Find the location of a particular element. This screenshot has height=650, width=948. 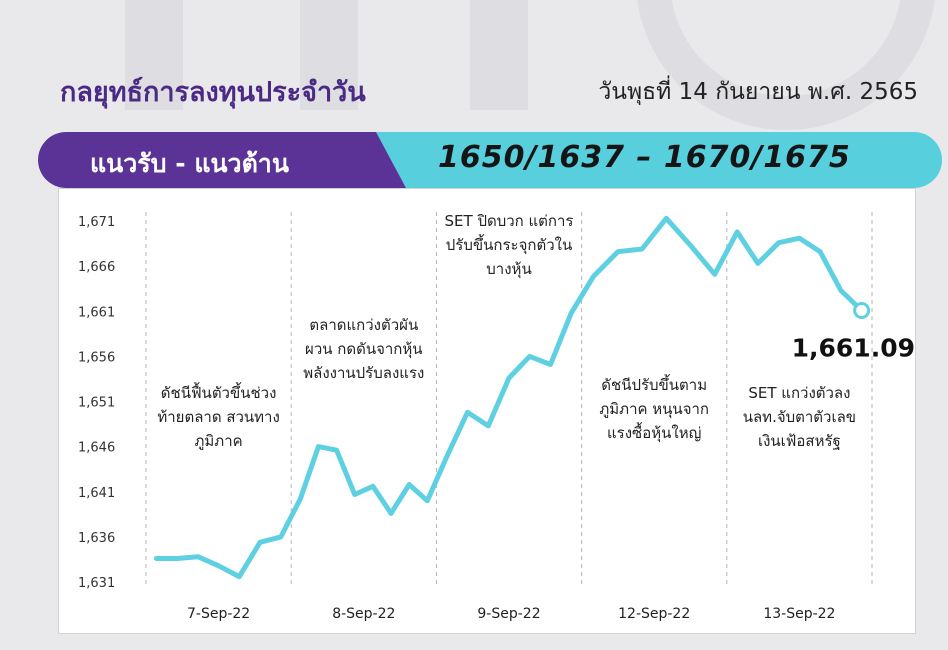

last-point-marker is located at coordinates (862, 310).